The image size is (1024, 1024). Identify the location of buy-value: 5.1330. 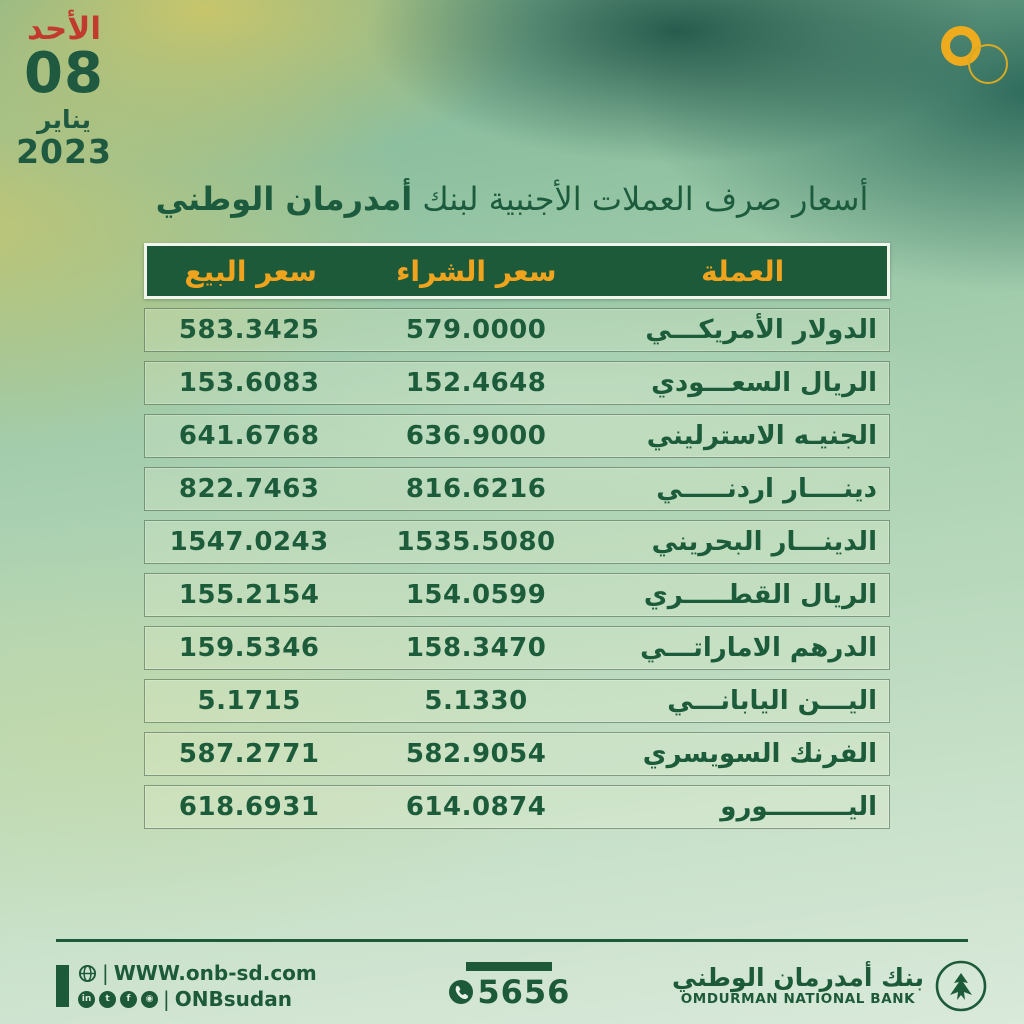
(476, 701).